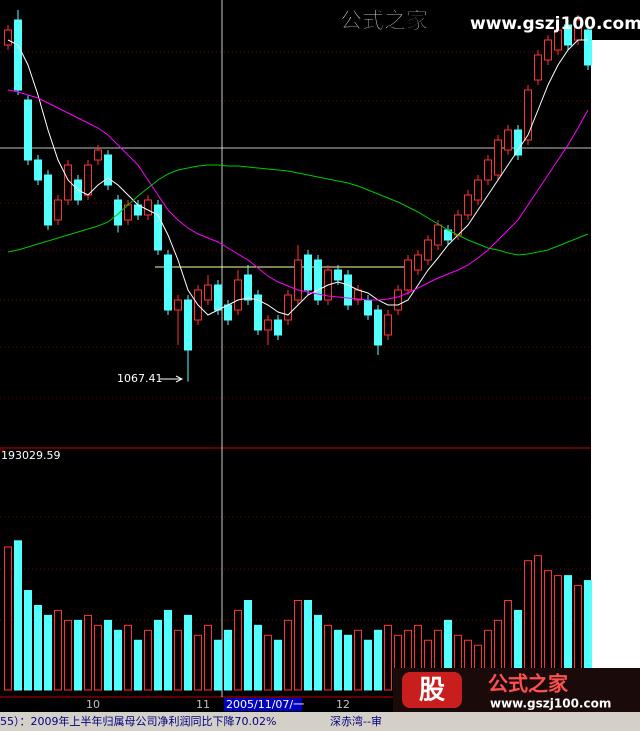  I want to click on watermark-title: 公式之家, so click(384, 21).